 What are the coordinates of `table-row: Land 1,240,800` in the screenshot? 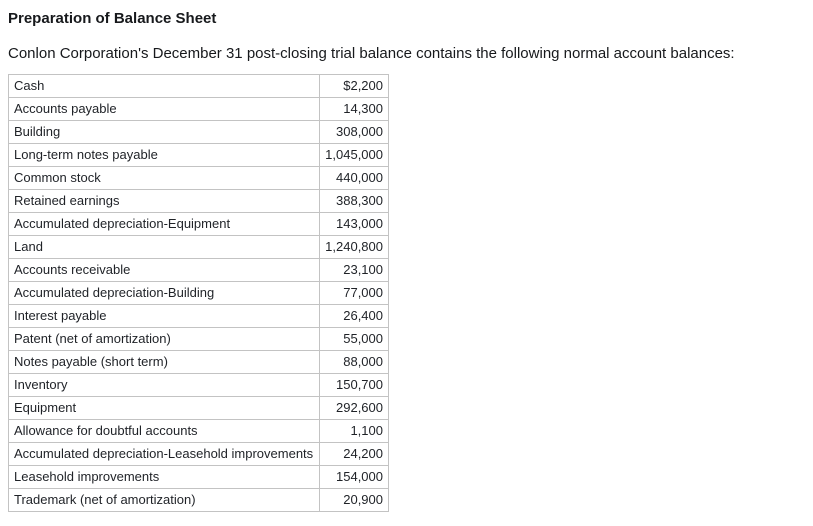 It's located at (198, 246).